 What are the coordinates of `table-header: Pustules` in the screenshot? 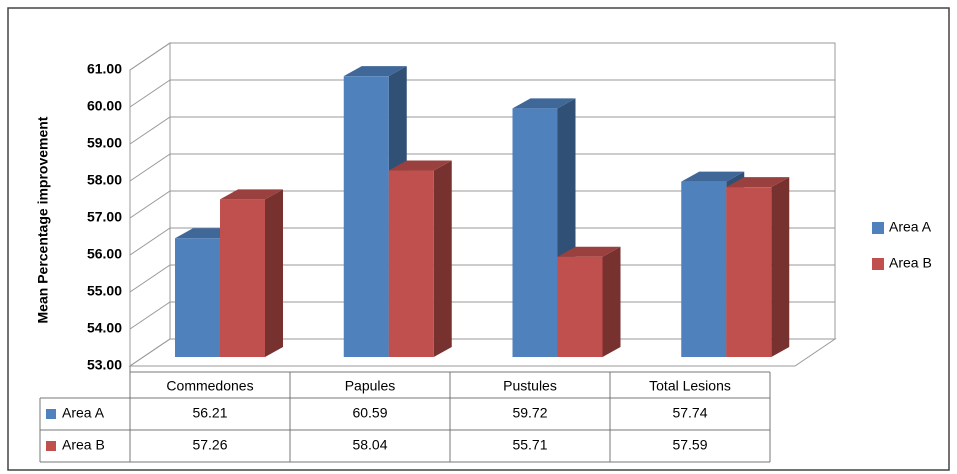 It's located at (530, 386).